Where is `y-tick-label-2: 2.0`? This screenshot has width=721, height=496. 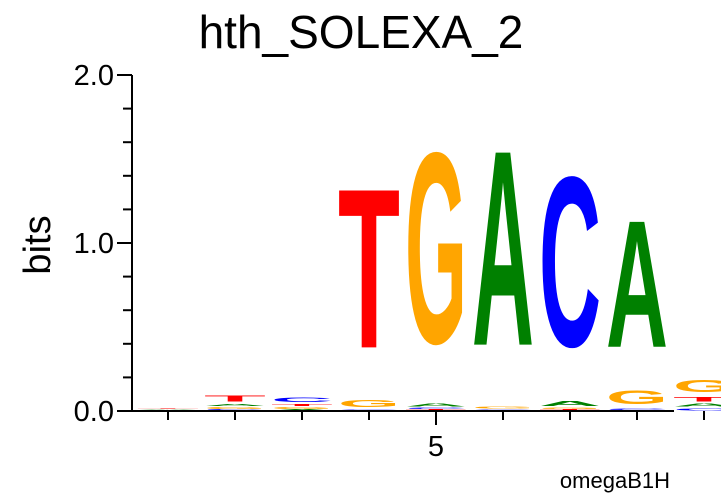 y-tick-label-2: 2.0 is located at coordinates (94, 76).